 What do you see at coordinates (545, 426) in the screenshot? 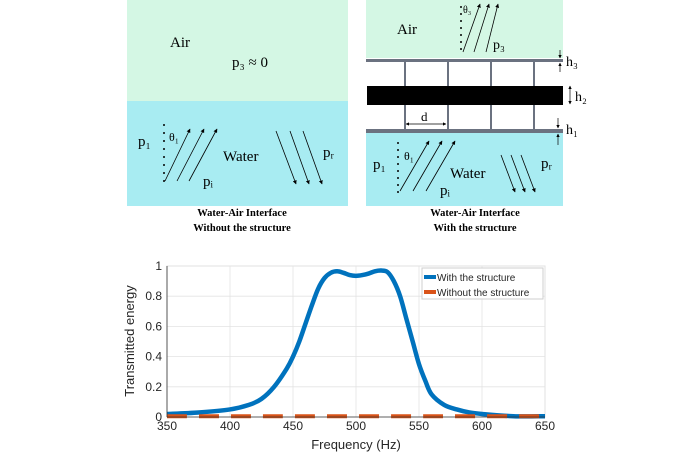
I see `x-tick-label: 650` at bounding box center [545, 426].